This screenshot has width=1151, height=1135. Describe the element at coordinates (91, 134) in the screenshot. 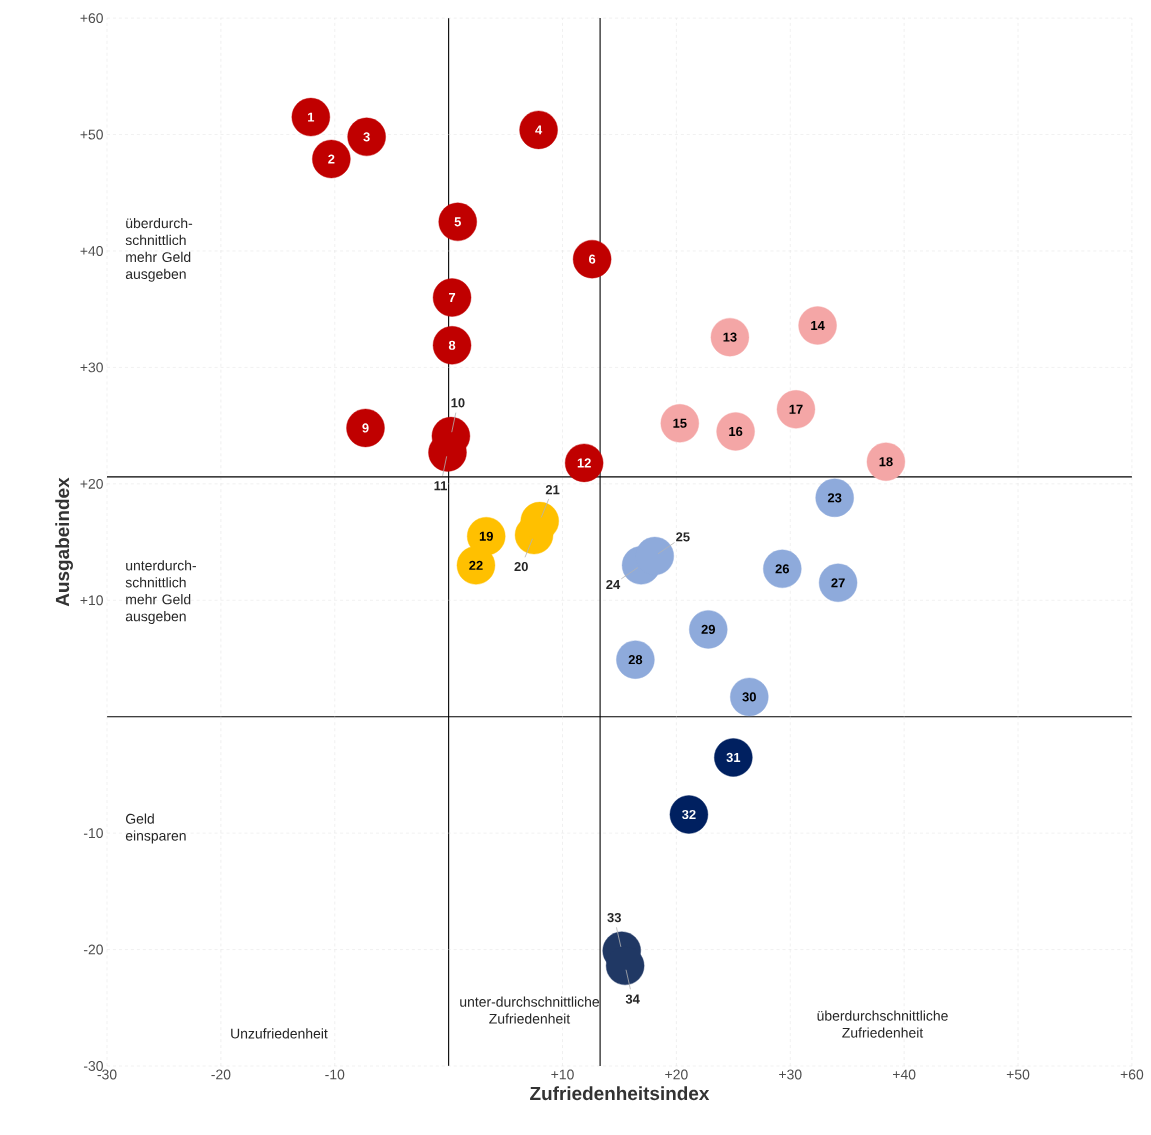

I see `y-tick-label: +50` at that location.